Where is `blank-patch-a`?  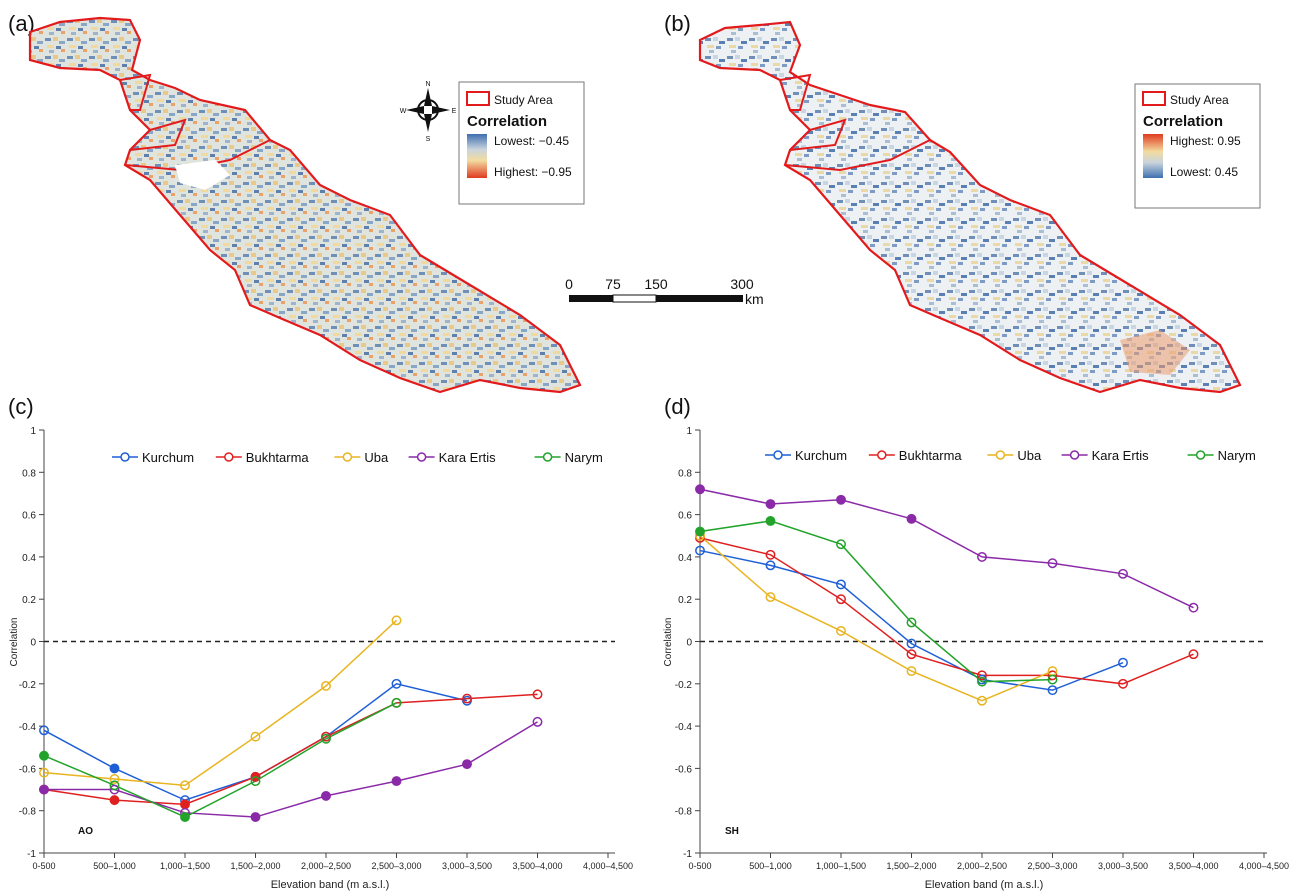 blank-patch-a is located at coordinates (202, 175).